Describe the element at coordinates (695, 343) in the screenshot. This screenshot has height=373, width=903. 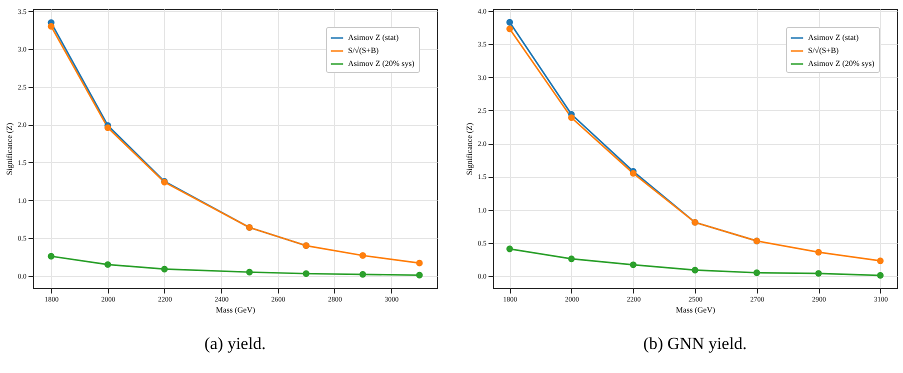
I see `text: (b) GNN yield.` at that location.